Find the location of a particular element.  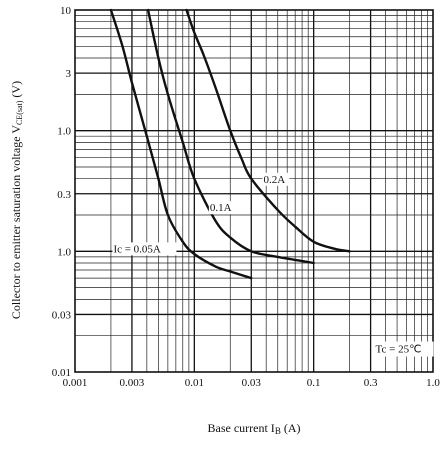

x-axis-title-unit: (A) is located at coordinates (291, 428).